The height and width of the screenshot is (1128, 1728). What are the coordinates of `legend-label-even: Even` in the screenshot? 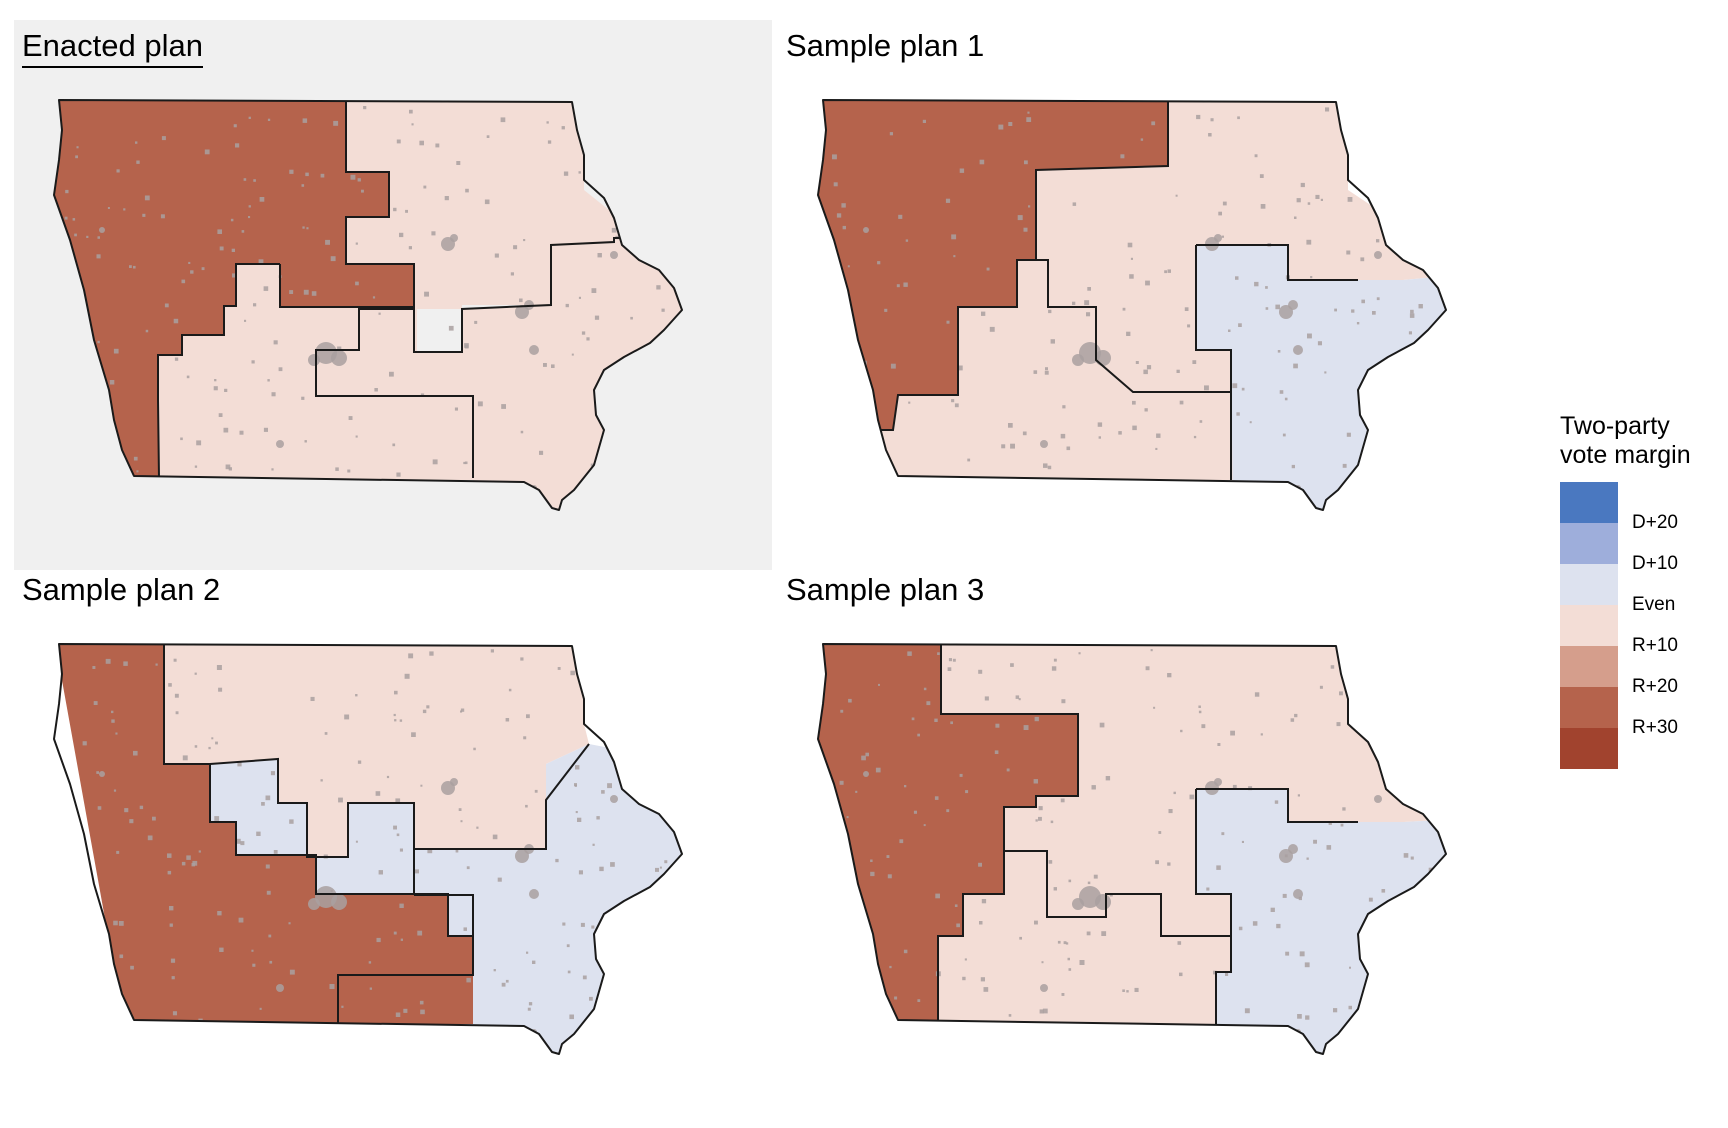 It's located at (1654, 604).